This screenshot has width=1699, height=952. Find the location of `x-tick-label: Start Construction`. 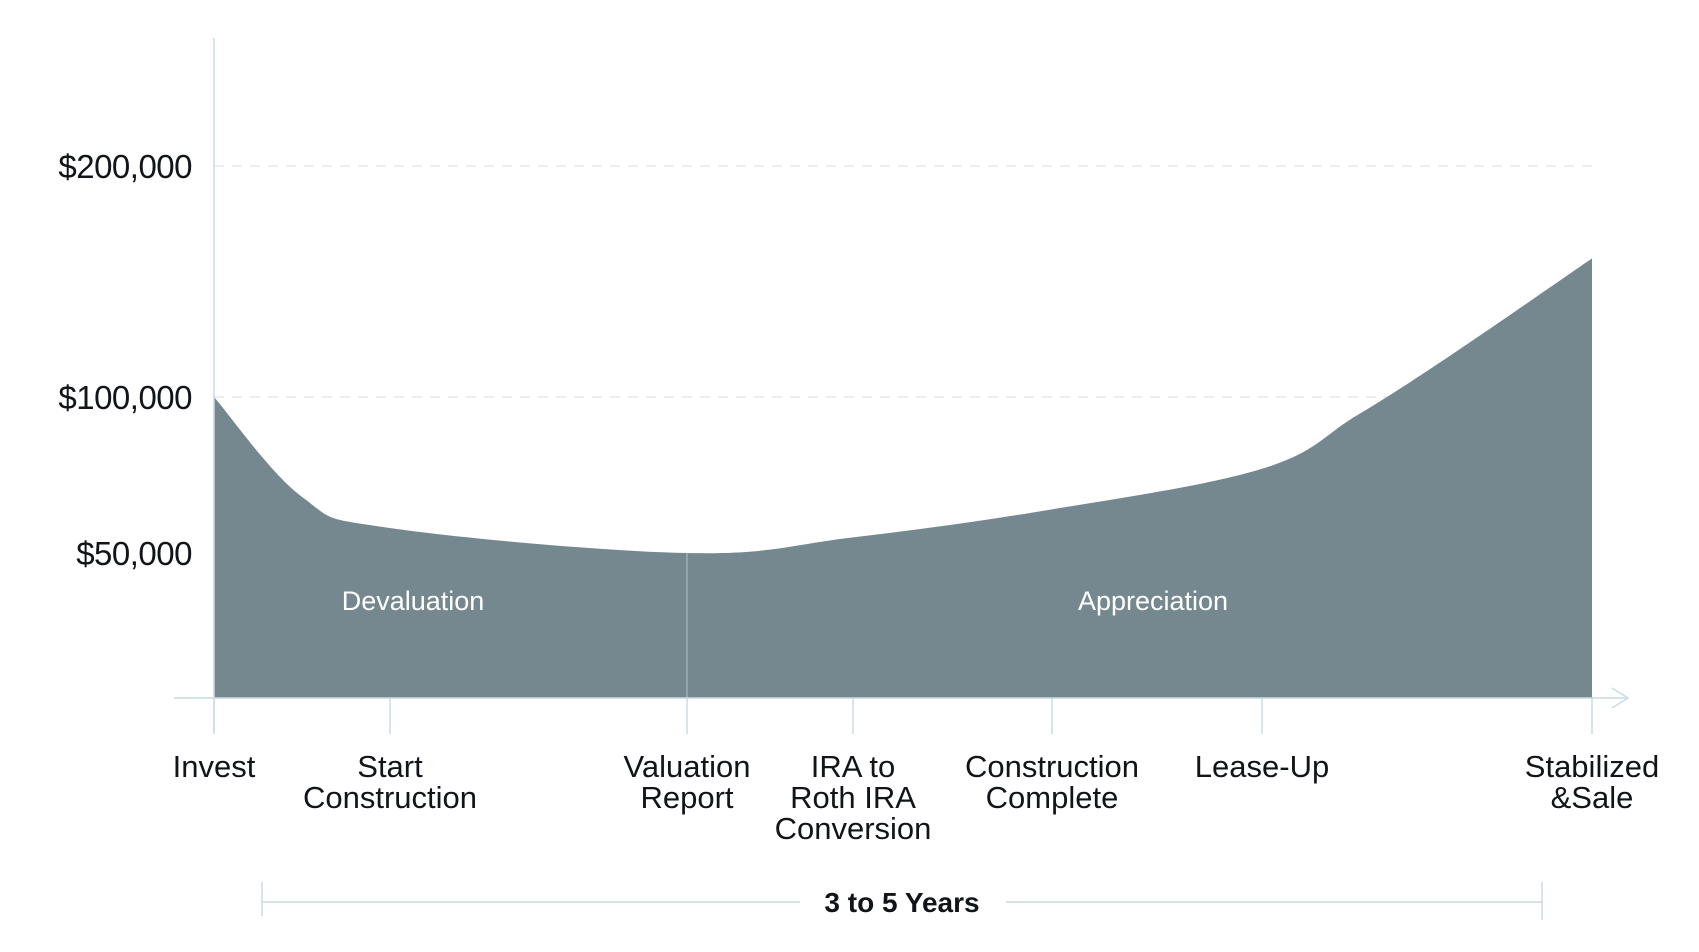

x-tick-label: Start Construction is located at coordinates (390, 782).